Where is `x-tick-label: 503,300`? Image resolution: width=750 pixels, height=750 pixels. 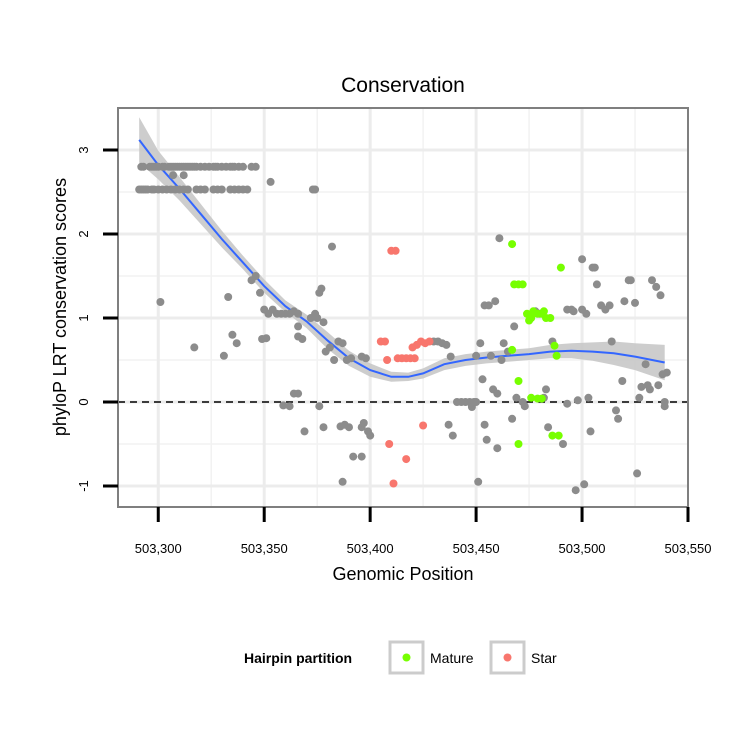 x-tick-label: 503,300 is located at coordinates (158, 548).